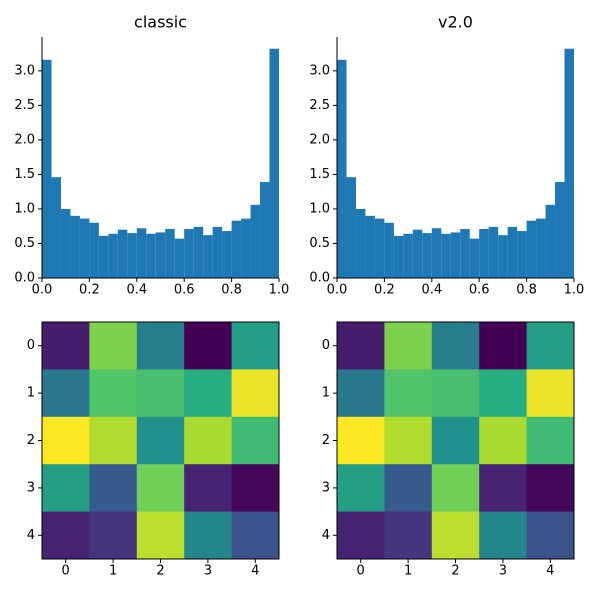  Describe the element at coordinates (503, 571) in the screenshot. I see `x-tick-label: 3` at that location.